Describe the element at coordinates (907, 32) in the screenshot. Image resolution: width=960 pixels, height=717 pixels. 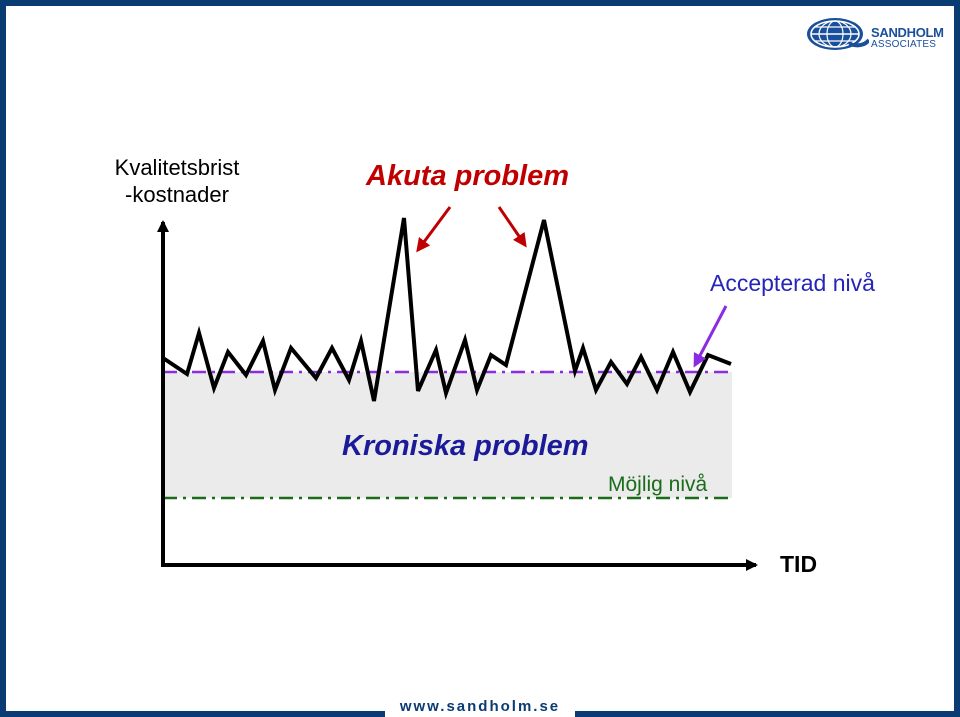
I see `logo-name: SANDHOLM` at that location.